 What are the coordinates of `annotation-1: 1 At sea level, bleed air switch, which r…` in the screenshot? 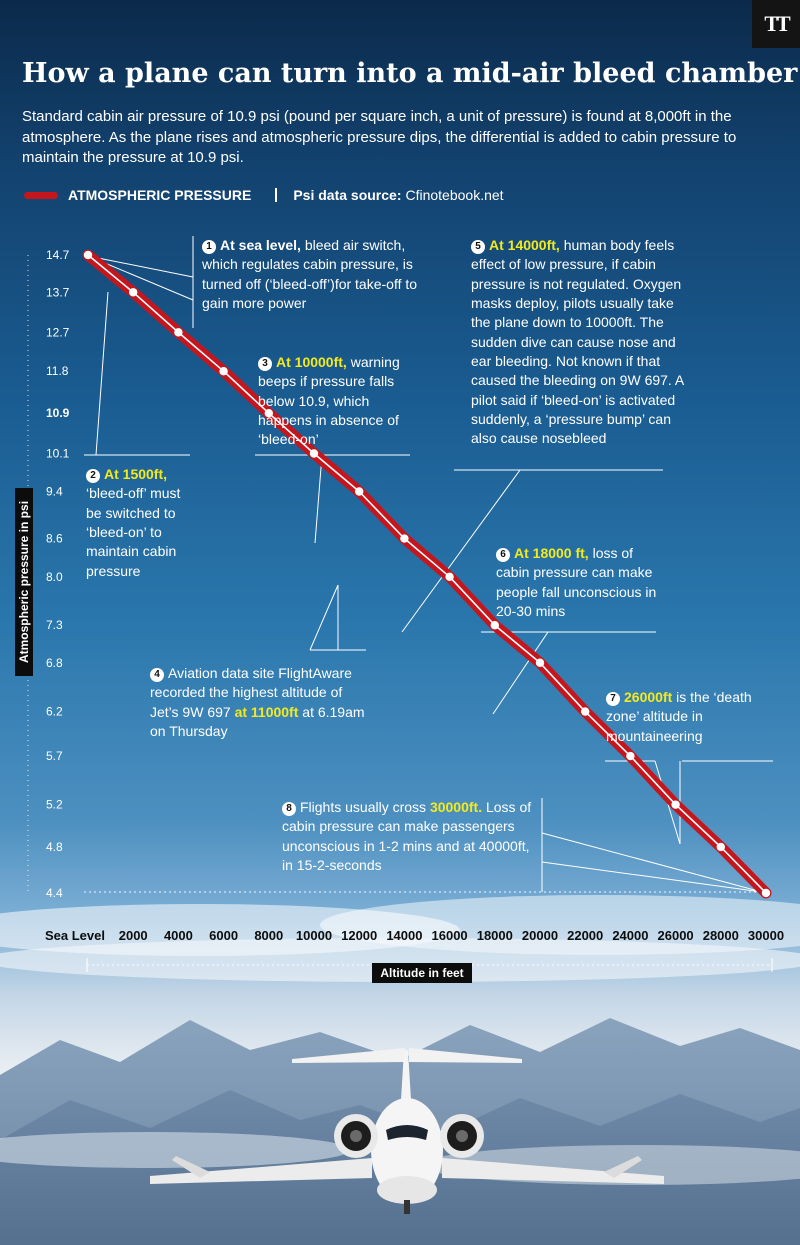 It's located at (314, 274).